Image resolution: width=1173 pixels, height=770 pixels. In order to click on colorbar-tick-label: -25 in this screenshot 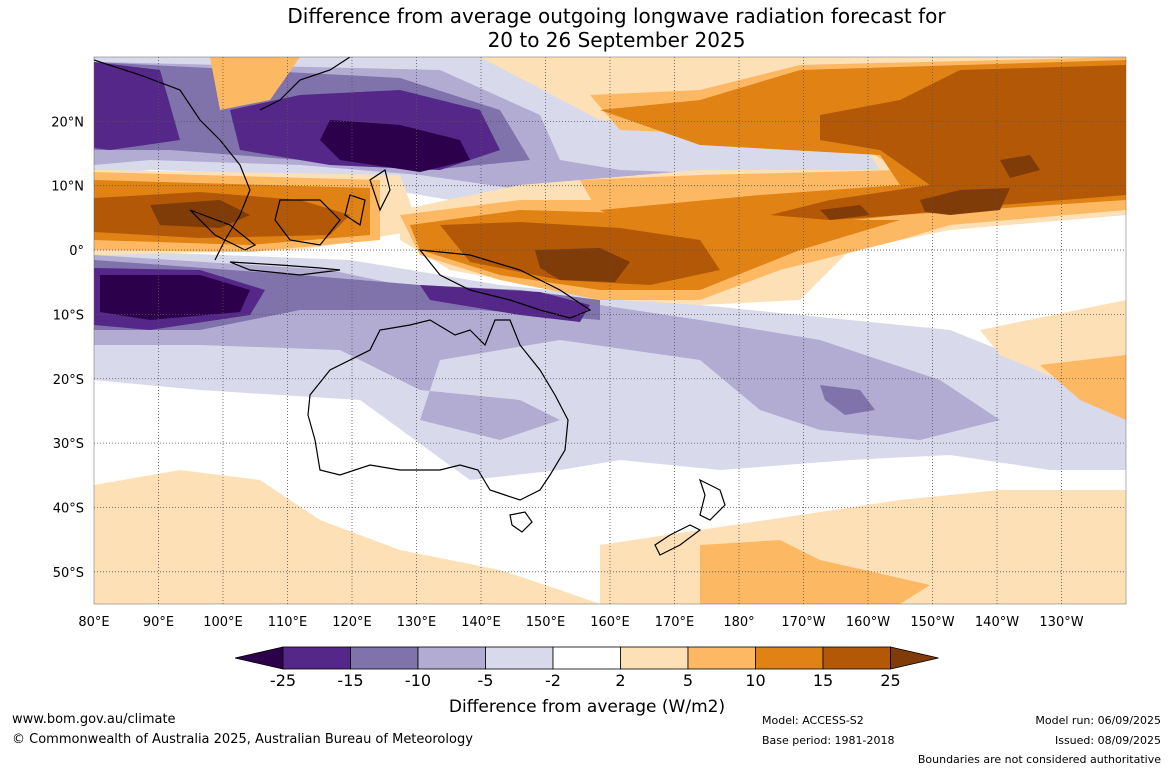, I will do `click(283, 680)`.